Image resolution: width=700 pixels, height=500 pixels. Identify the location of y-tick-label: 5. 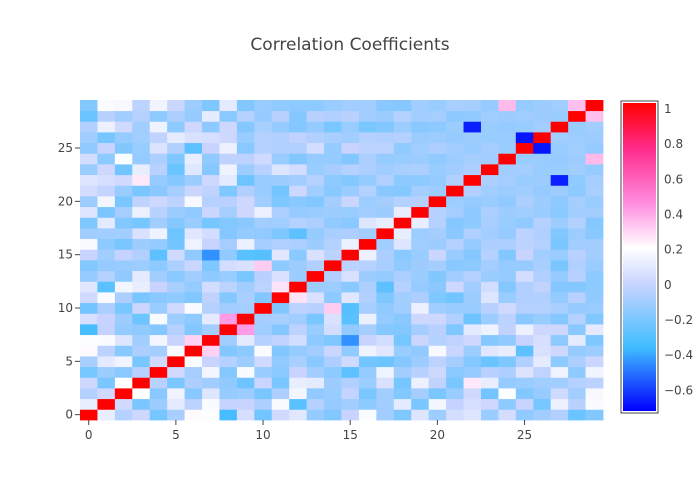
(69, 361).